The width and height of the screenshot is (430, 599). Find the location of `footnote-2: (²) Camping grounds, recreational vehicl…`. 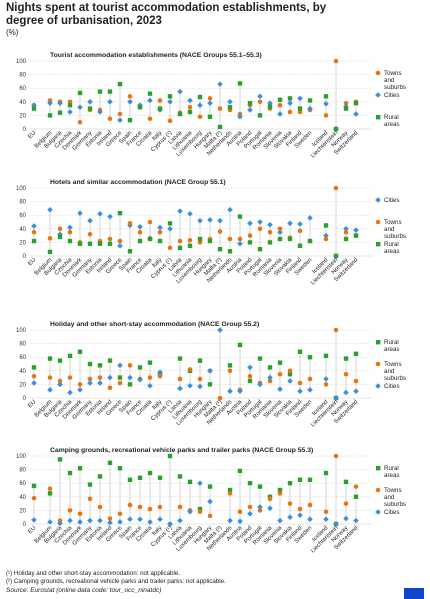

footnote-2: (²) Camping grounds, recreational vehicl… is located at coordinates (116, 581).